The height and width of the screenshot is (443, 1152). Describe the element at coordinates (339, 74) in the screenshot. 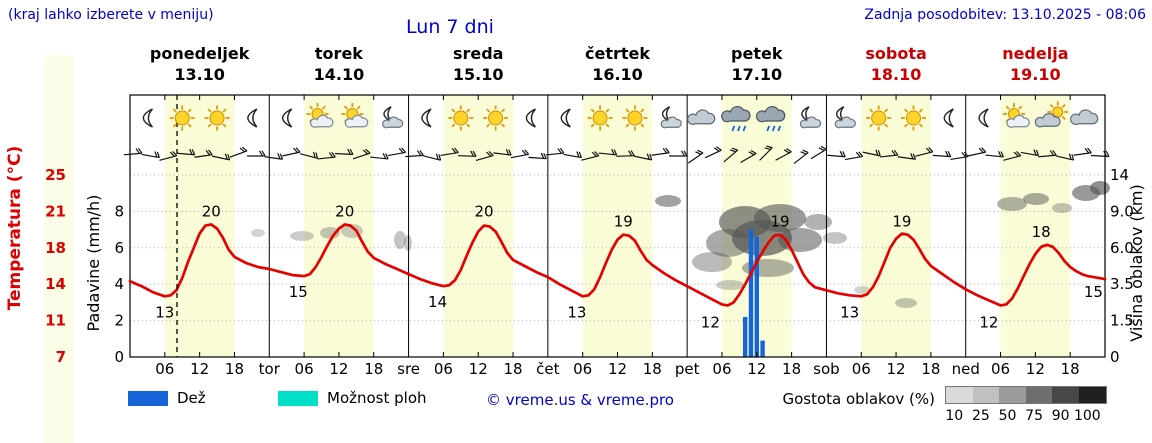

I see `day-header-date: 14.10` at that location.